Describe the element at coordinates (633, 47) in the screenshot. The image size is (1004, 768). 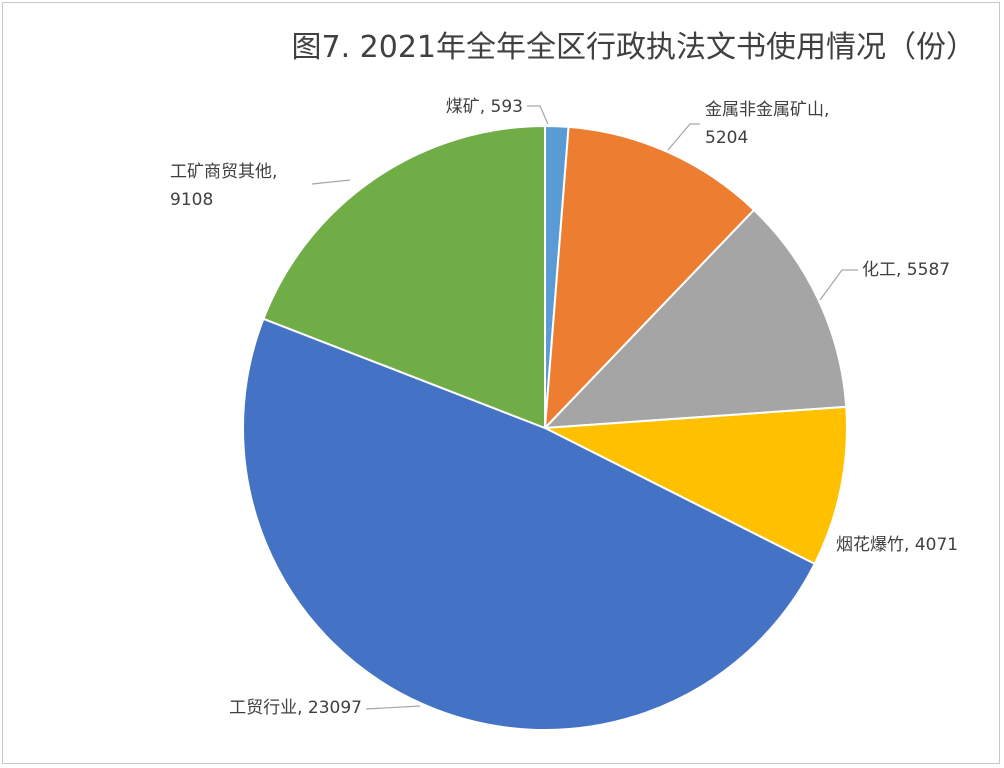
I see `chart-title: 图7. 2021年全年全区行政执法文书使用情况（份）` at that location.